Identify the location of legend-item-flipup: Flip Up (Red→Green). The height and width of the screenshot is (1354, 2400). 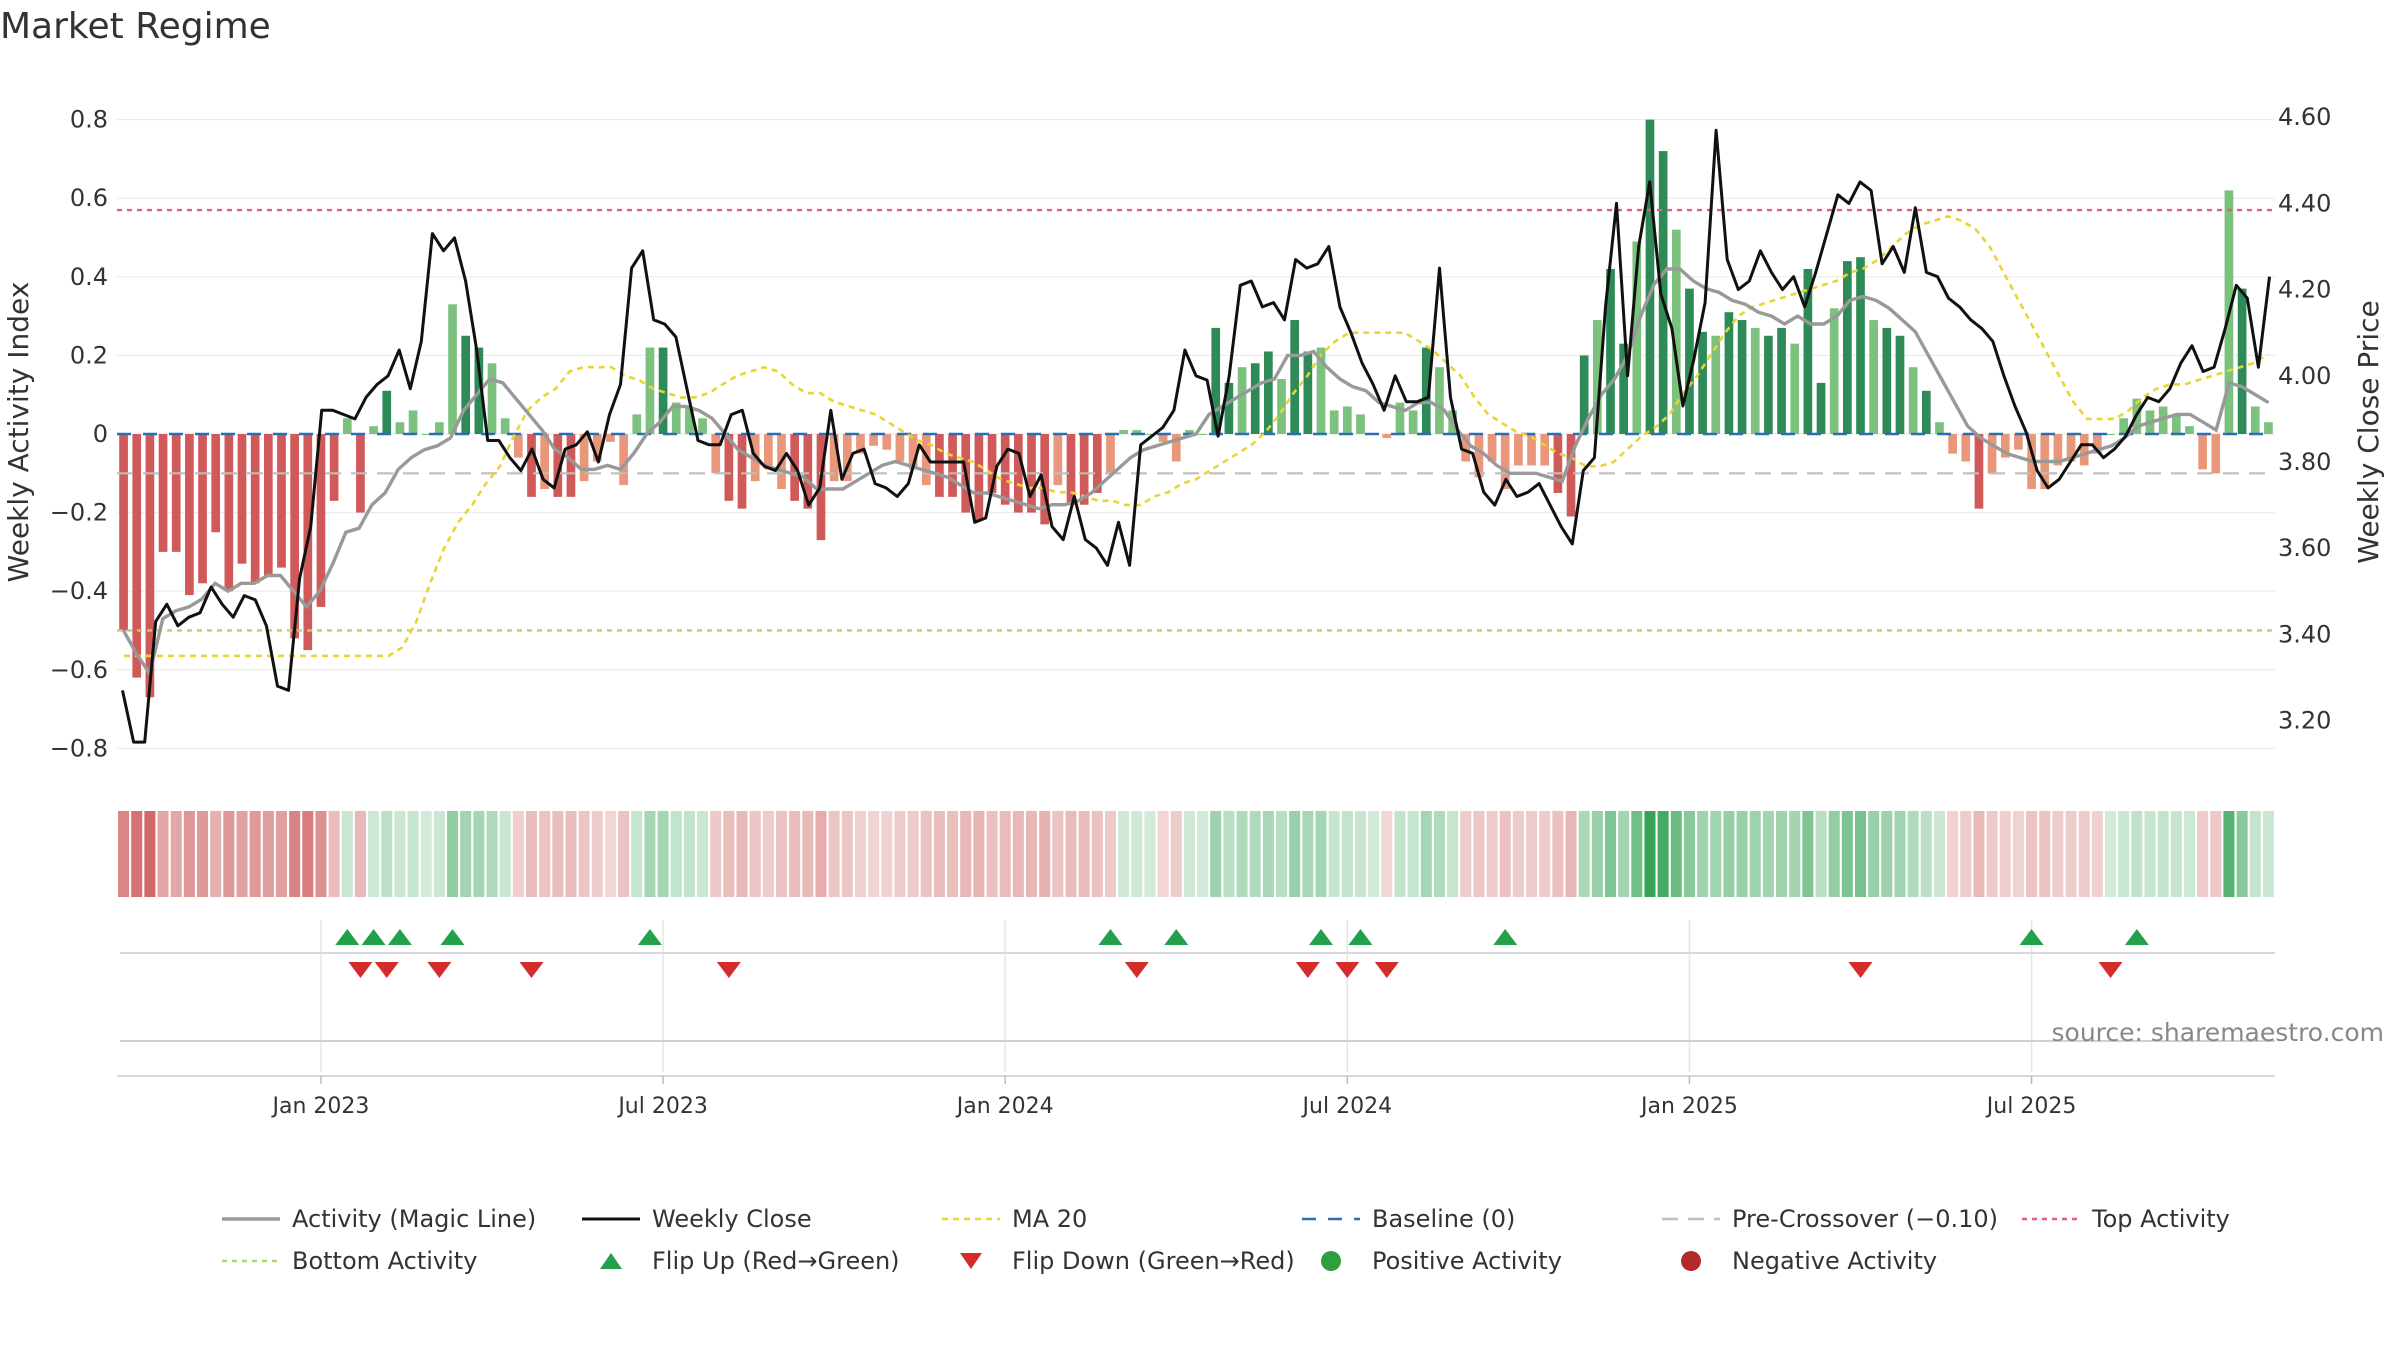
(760, 1261).